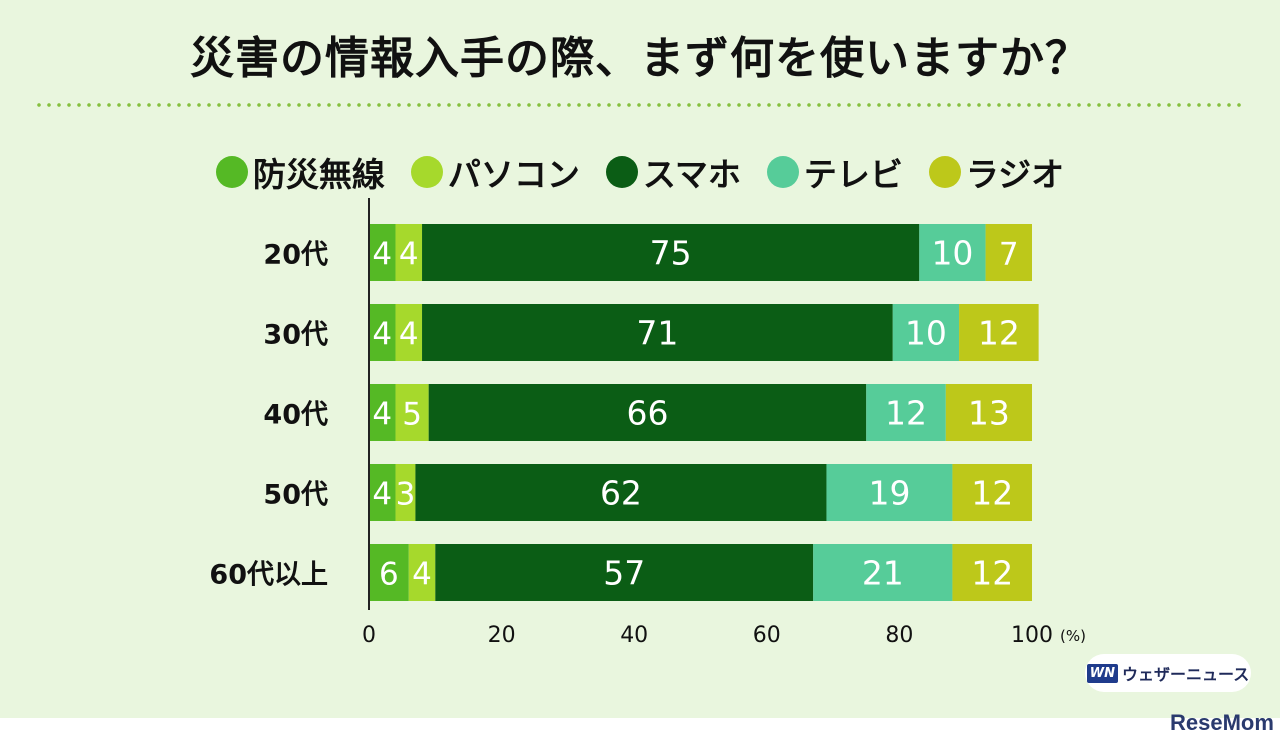 The width and height of the screenshot is (1280, 746). What do you see at coordinates (640, 58) in the screenshot?
I see `chart-title: 災害の情報入手の際、まず何を使いますか？` at bounding box center [640, 58].